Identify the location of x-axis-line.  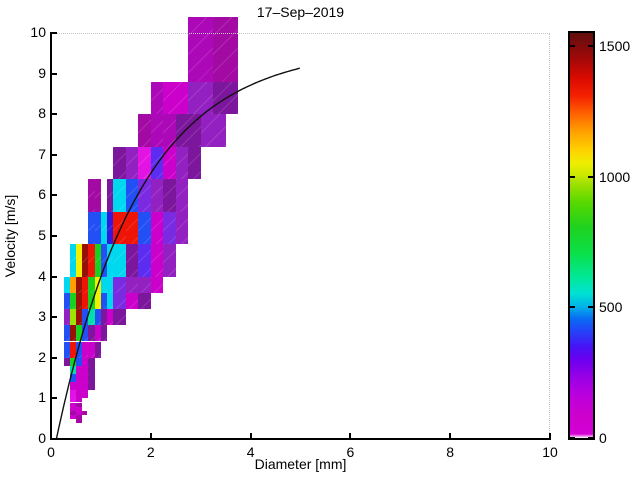
(300, 439).